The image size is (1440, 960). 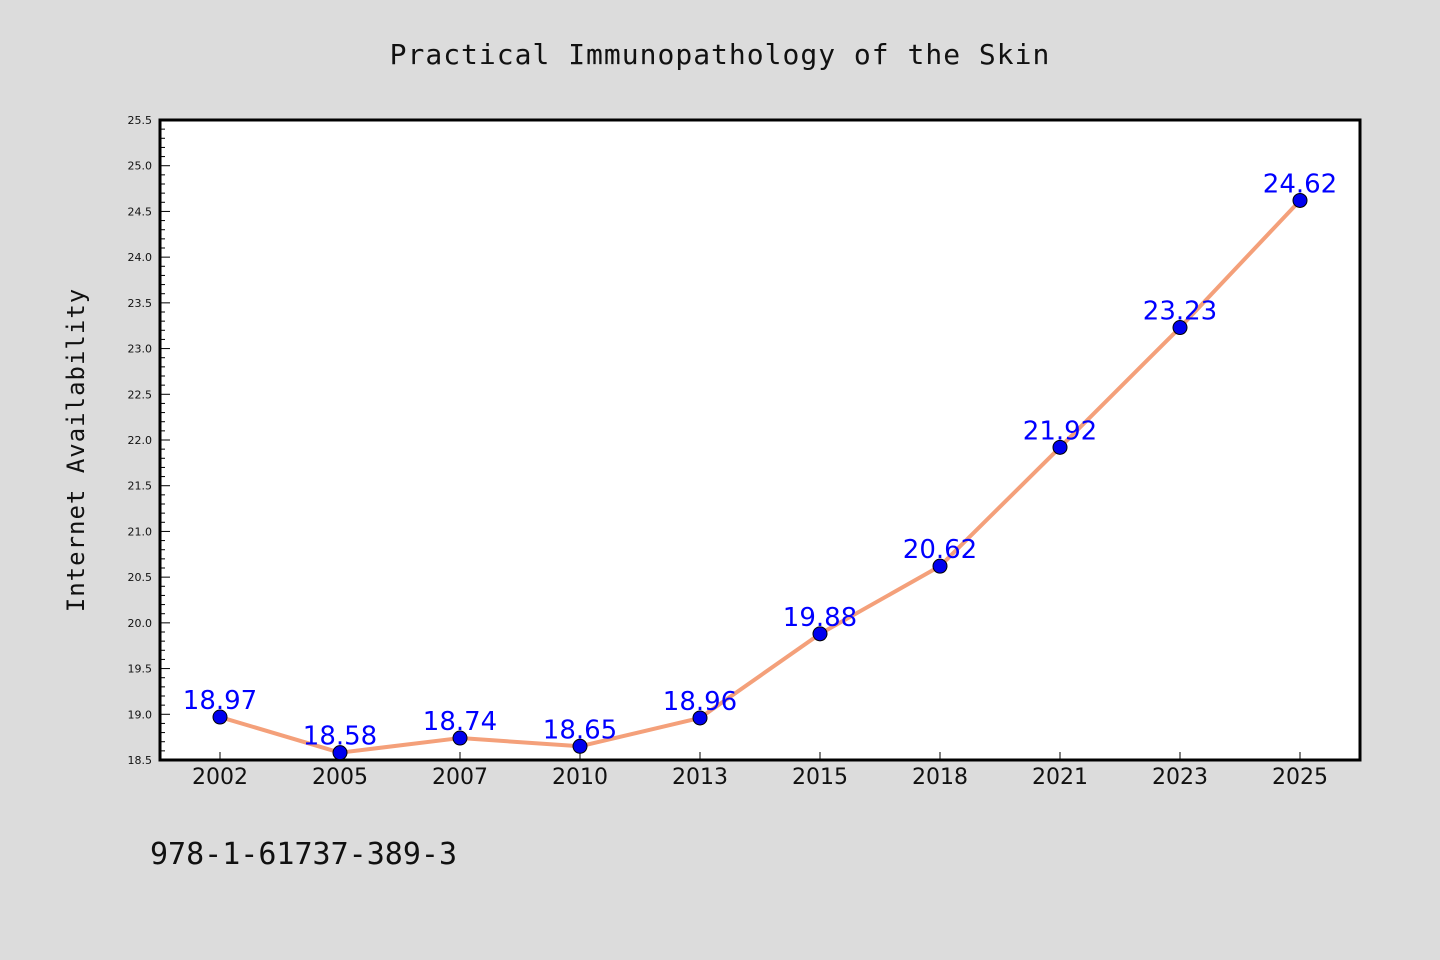 I want to click on x-tick-label: 2018, so click(x=940, y=777).